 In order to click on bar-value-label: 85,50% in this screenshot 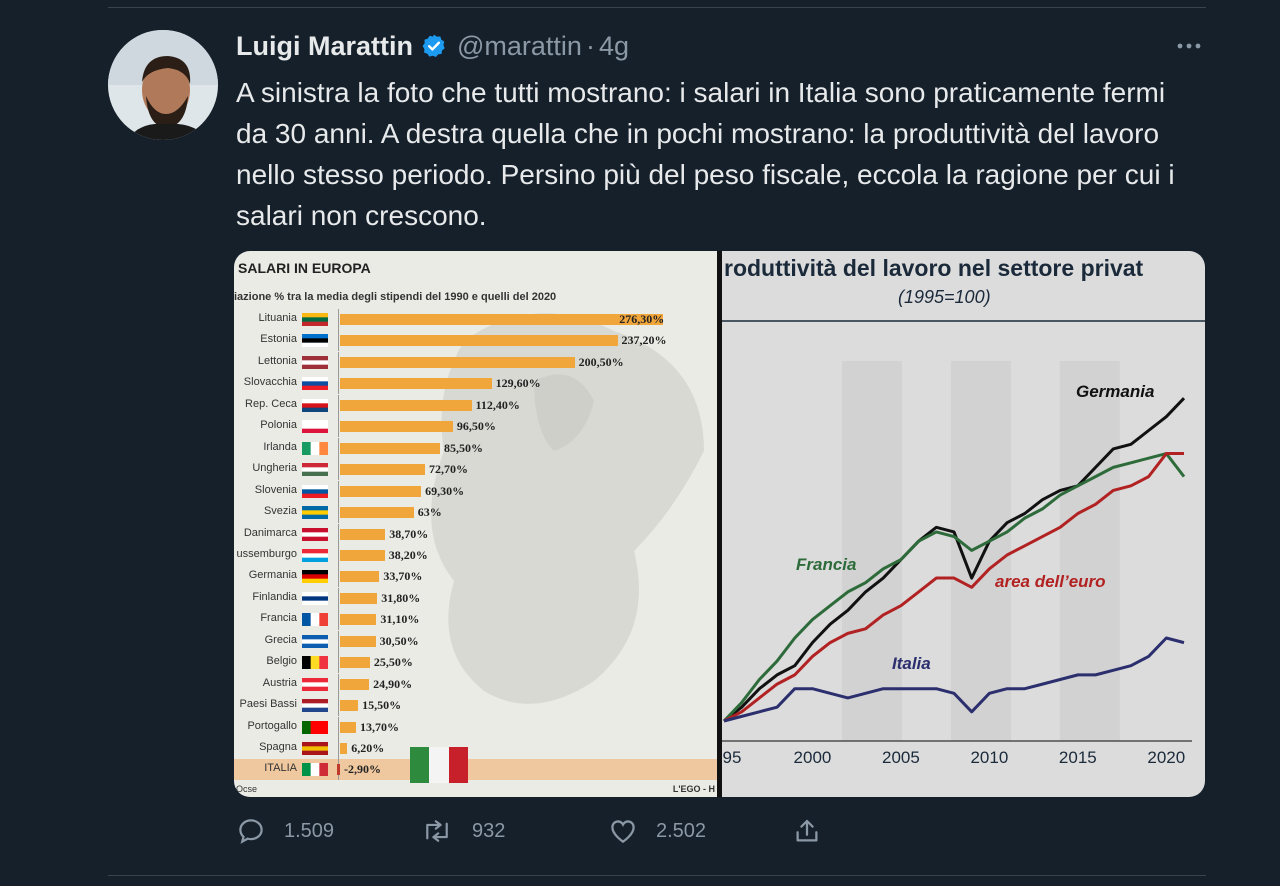, I will do `click(464, 447)`.